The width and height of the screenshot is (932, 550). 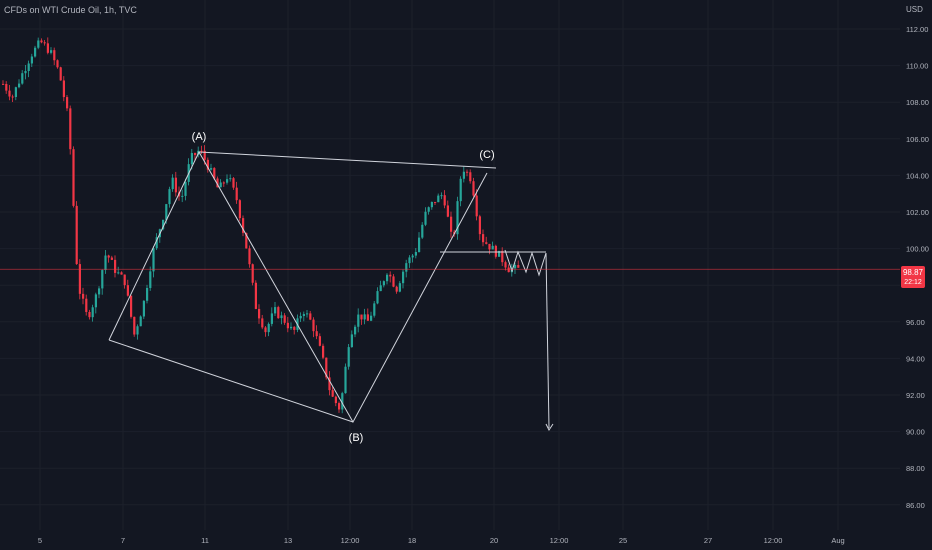 I want to click on time-tick-label: 27, so click(x=708, y=540).